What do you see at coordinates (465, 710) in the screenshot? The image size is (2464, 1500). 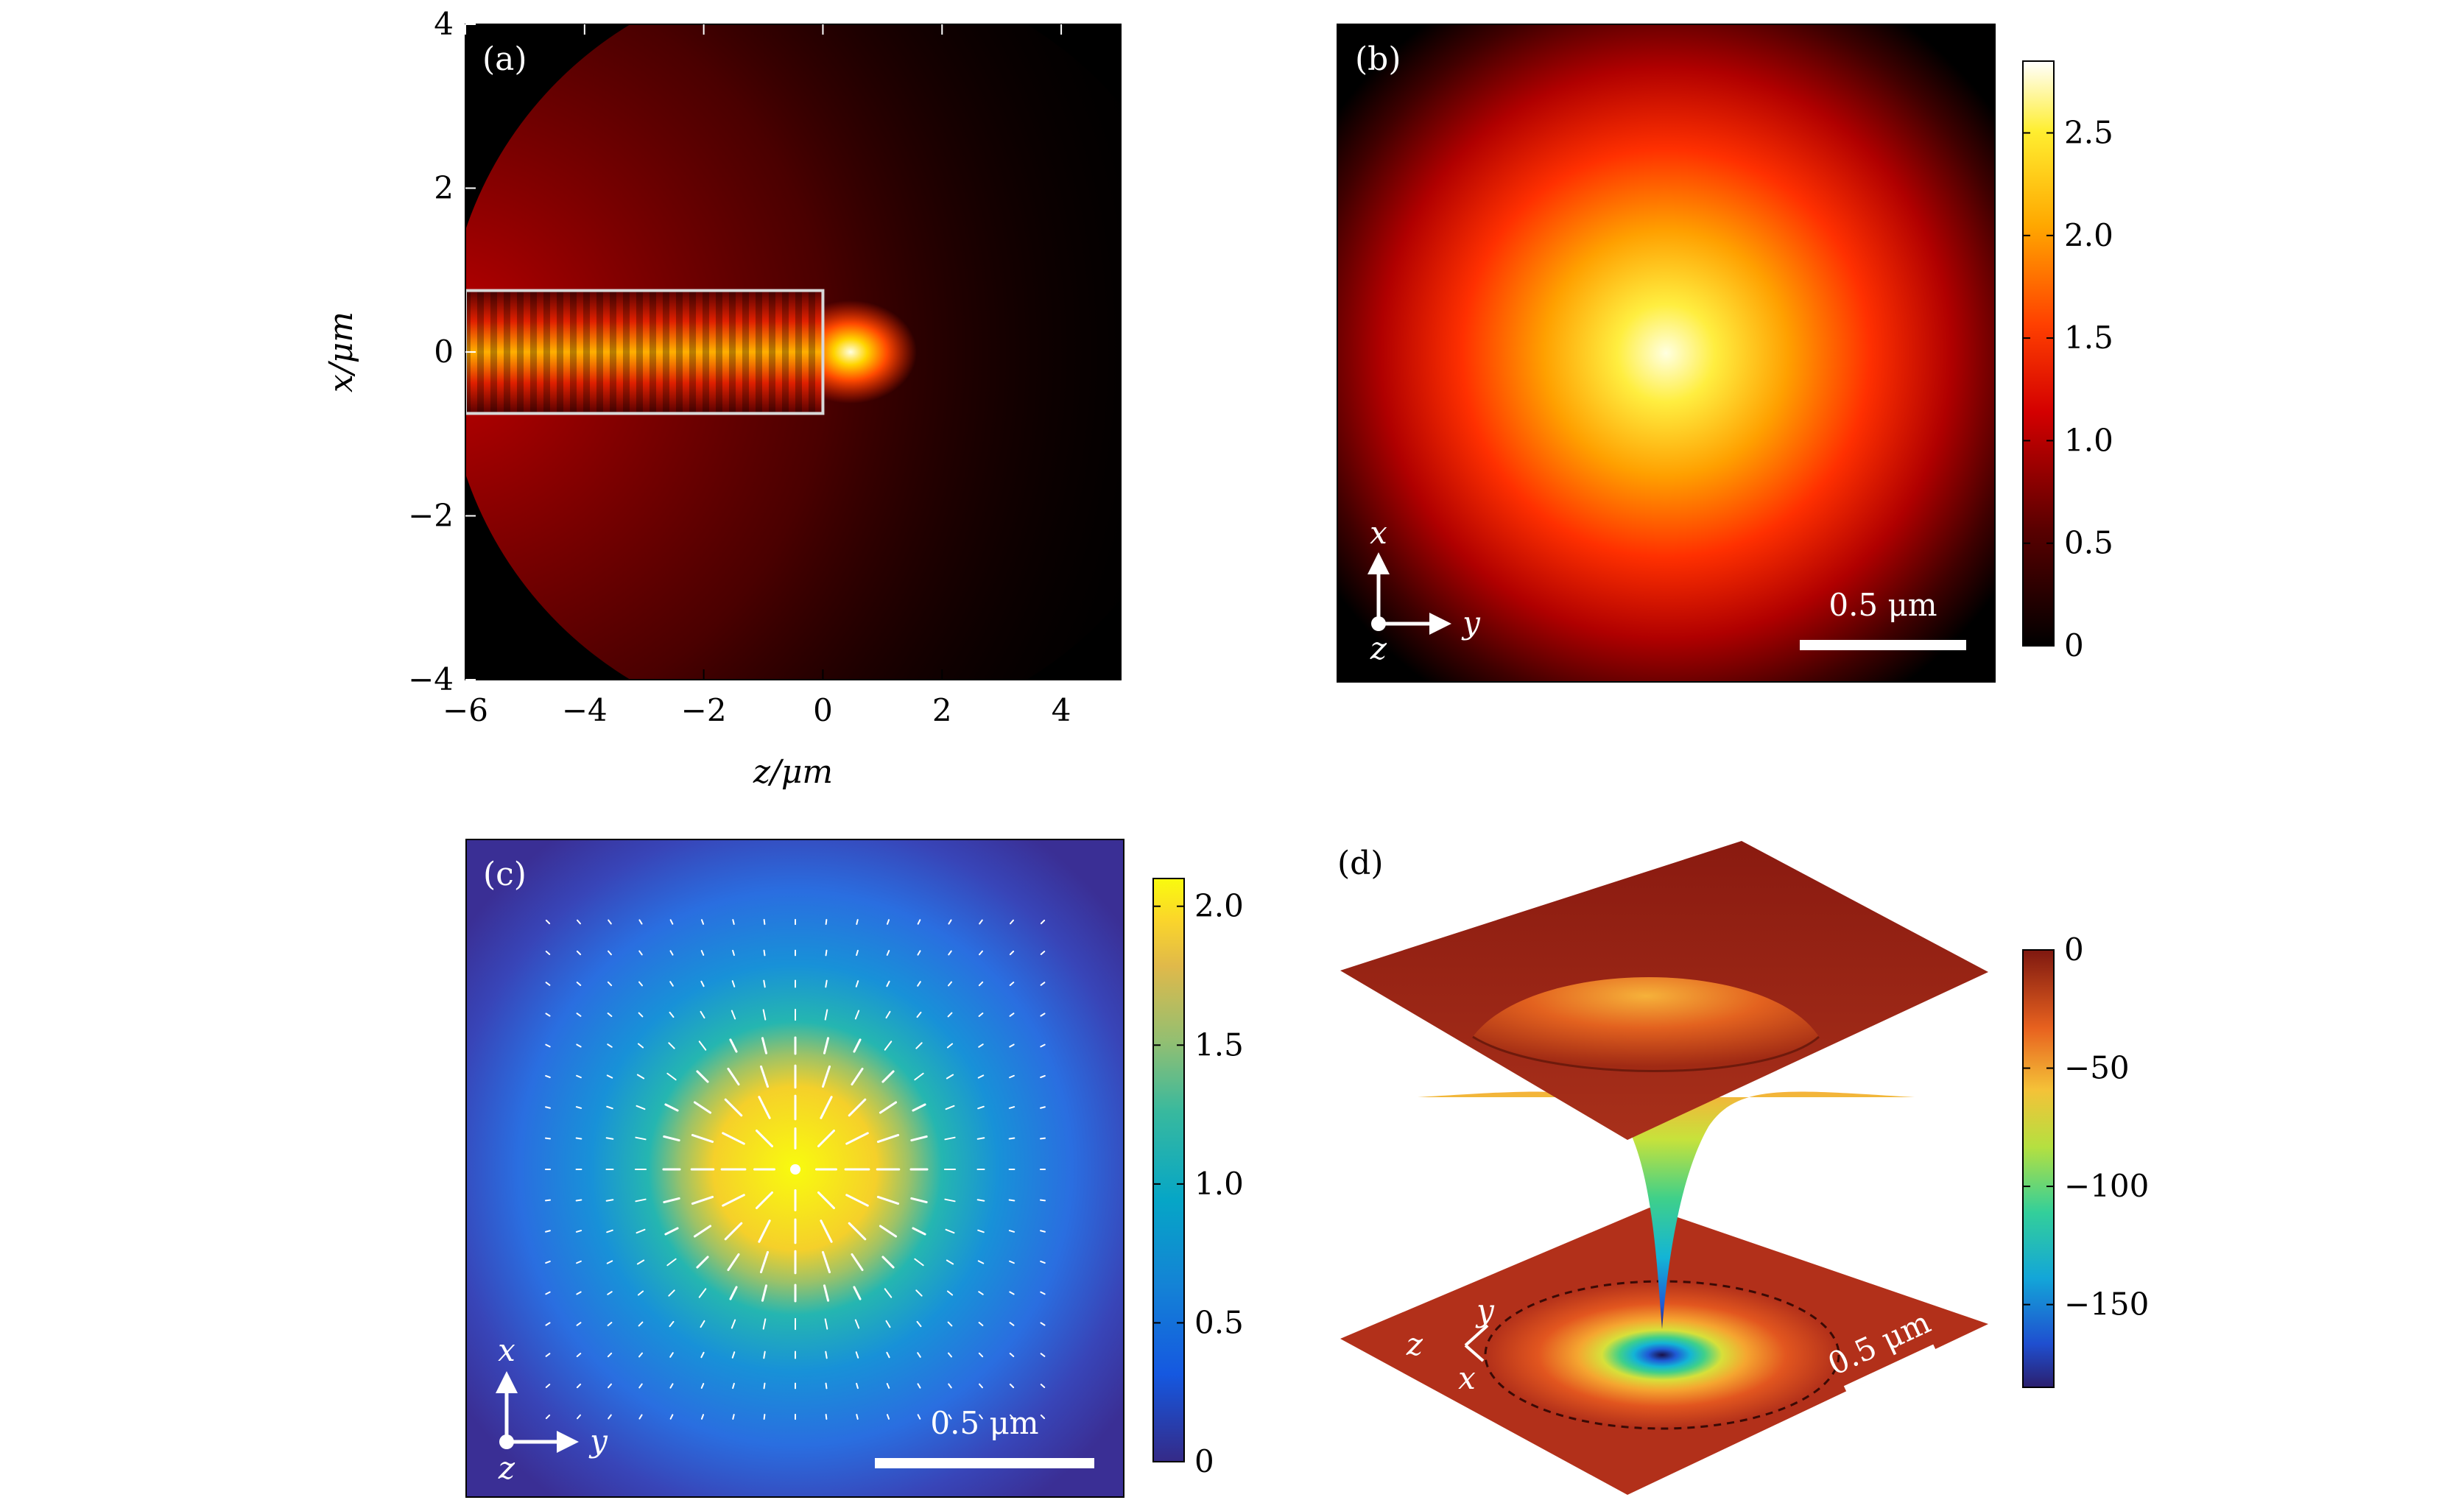 I see `x-tick-label: −6` at bounding box center [465, 710].